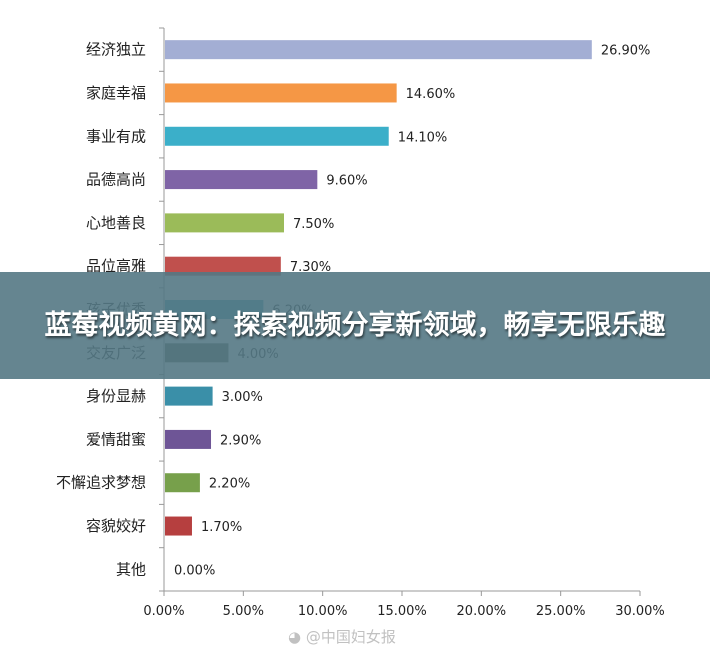 The width and height of the screenshot is (710, 655). I want to click on bar-value-label: 3.00%, so click(242, 397).